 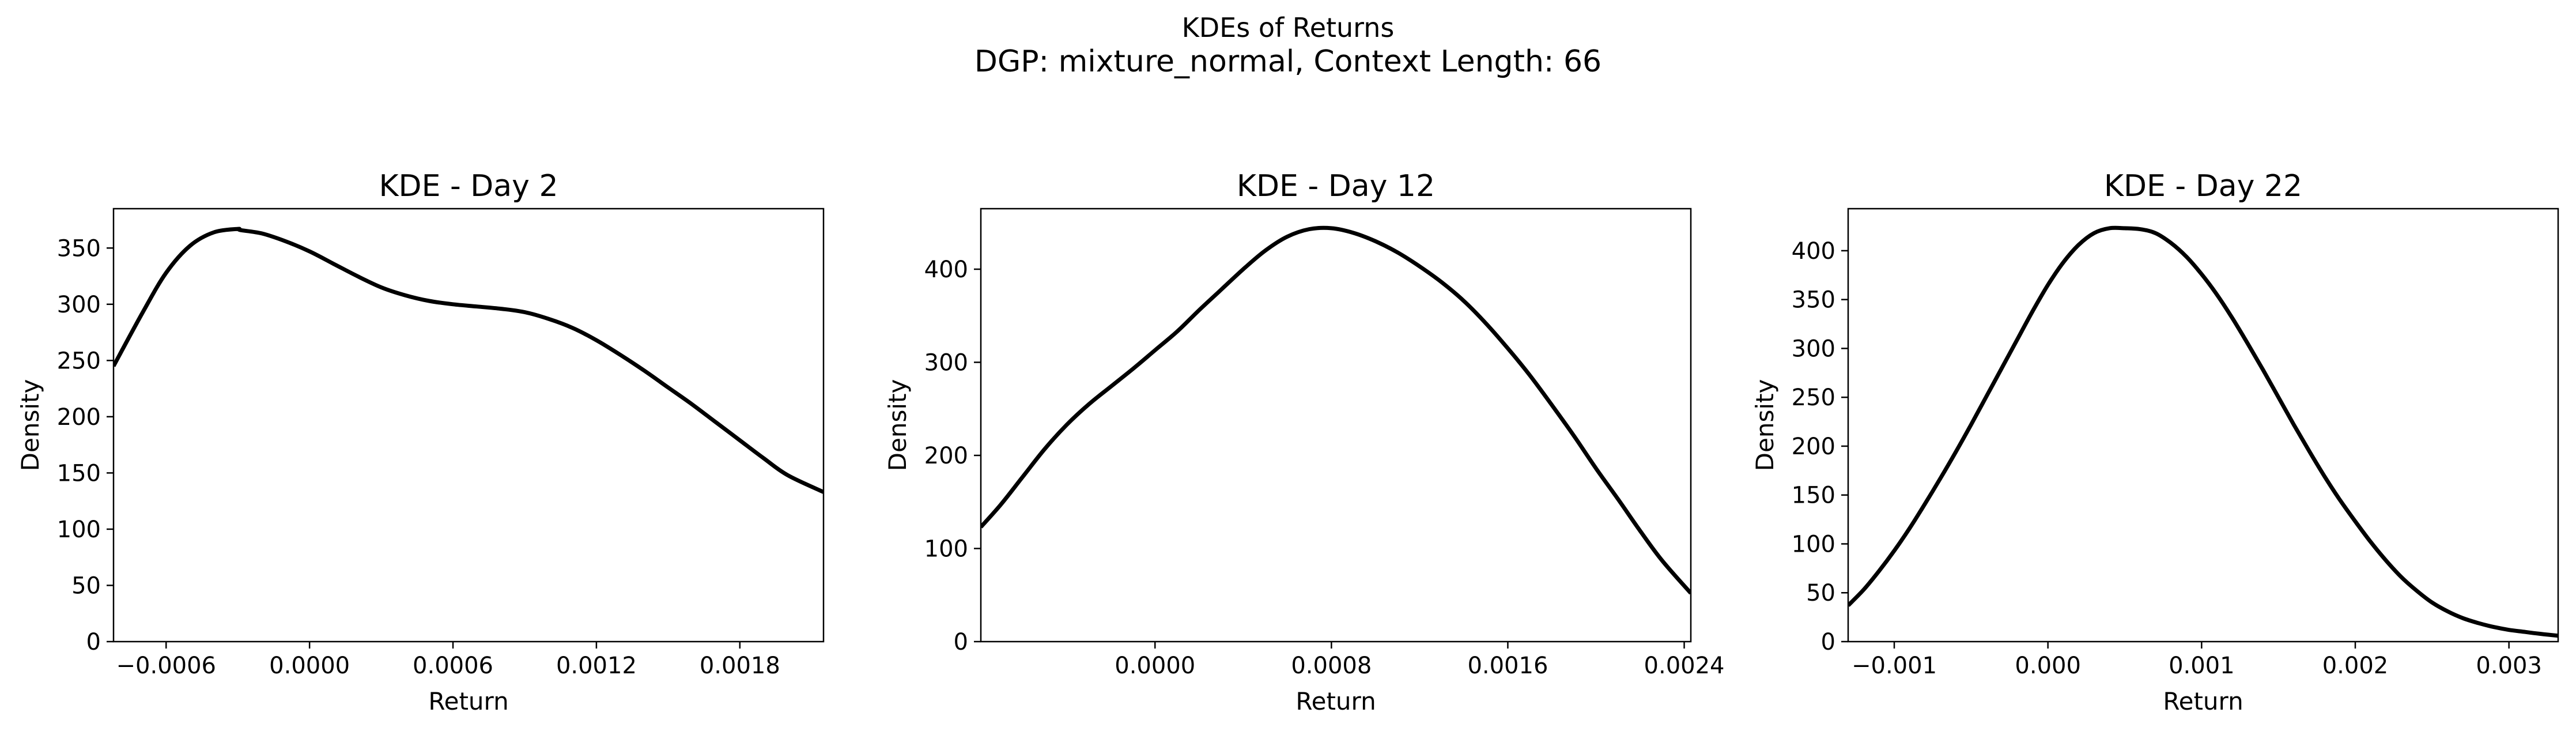 I want to click on x-tick-label: 0.0012, so click(x=596, y=666).